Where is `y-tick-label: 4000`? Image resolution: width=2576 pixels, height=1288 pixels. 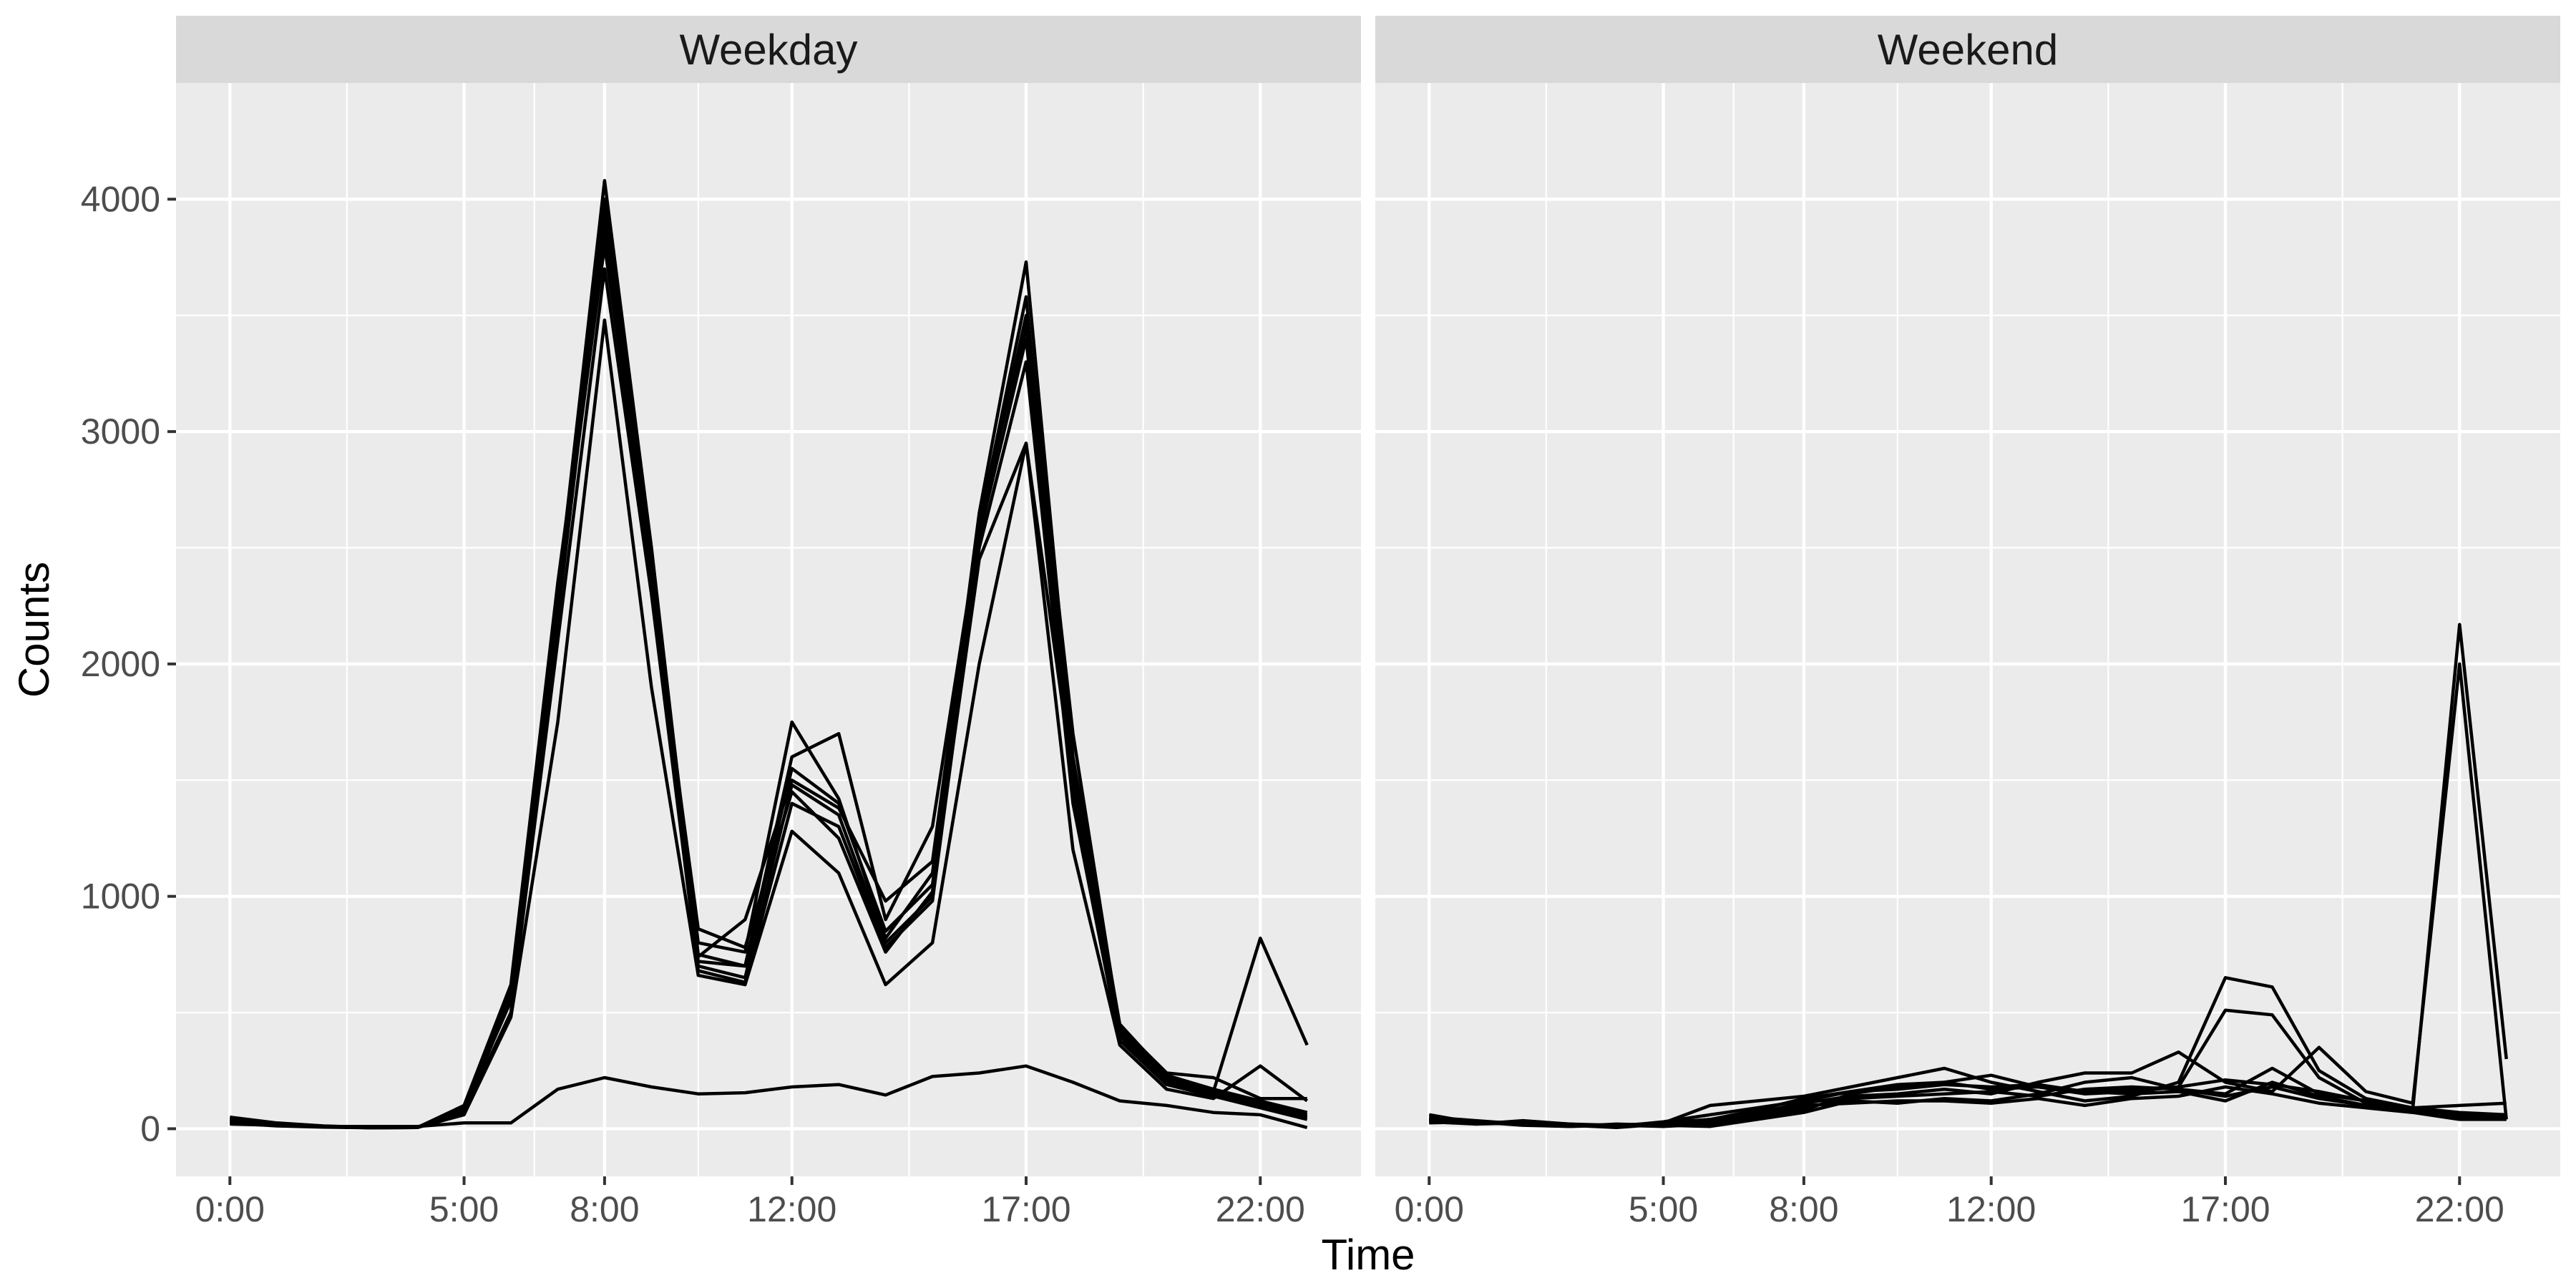 y-tick-label: 4000 is located at coordinates (120, 199).